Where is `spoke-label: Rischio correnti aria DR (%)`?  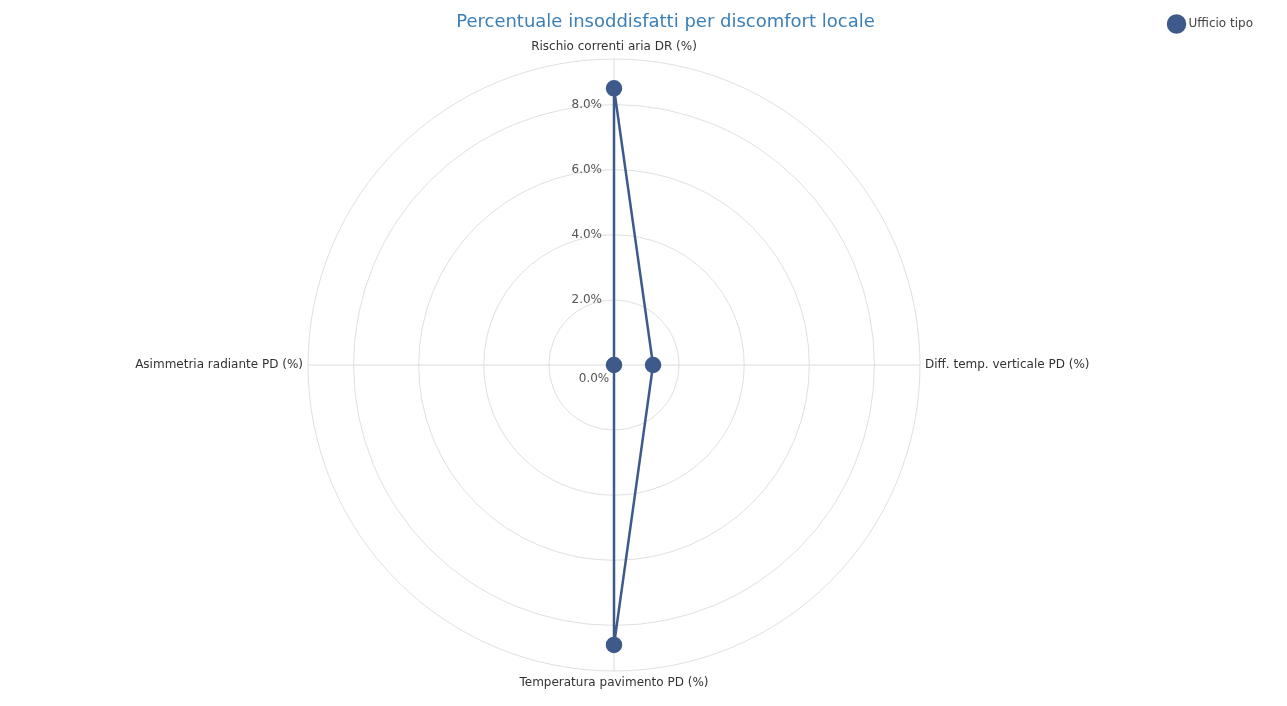
spoke-label: Rischio correnti aria DR (%) is located at coordinates (614, 45).